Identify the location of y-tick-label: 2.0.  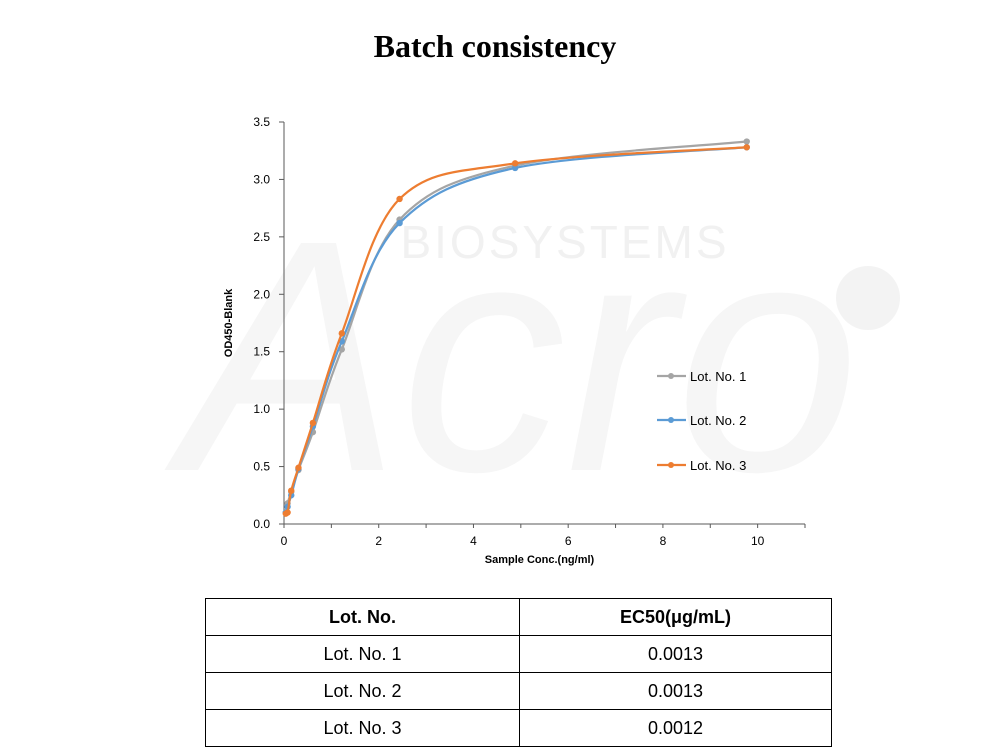
(261, 294).